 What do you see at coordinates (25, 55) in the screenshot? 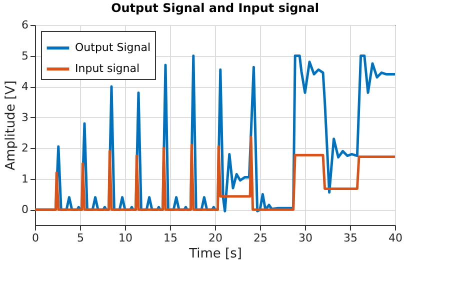
I see `y-tick-label: 5` at bounding box center [25, 55].